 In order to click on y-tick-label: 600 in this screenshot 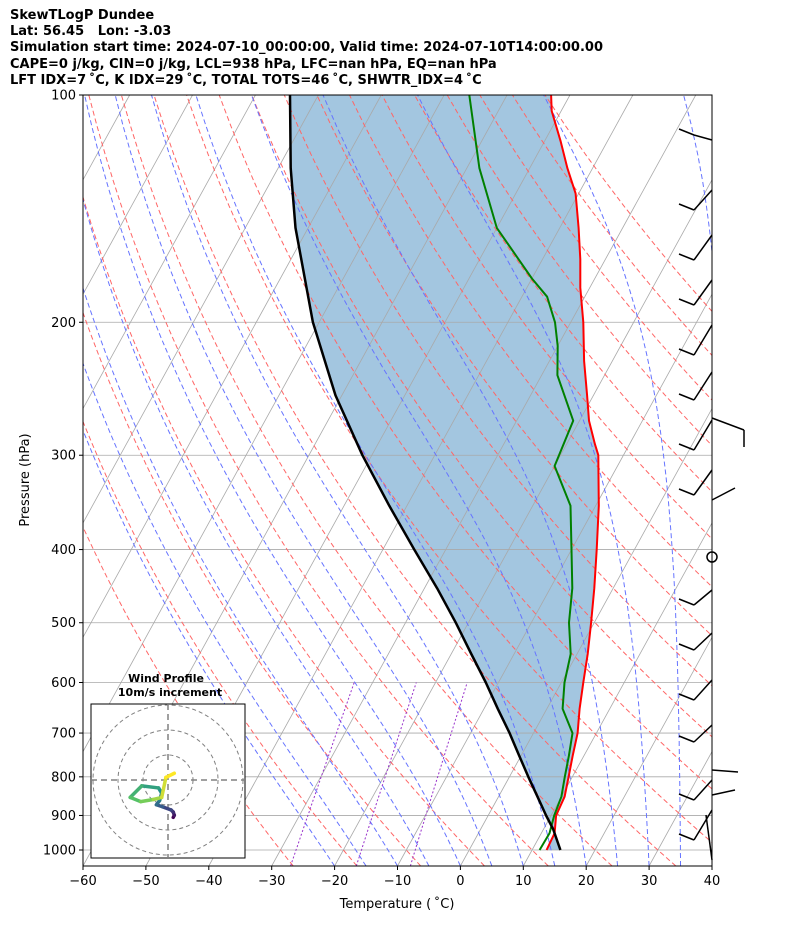, I will do `click(63, 683)`.